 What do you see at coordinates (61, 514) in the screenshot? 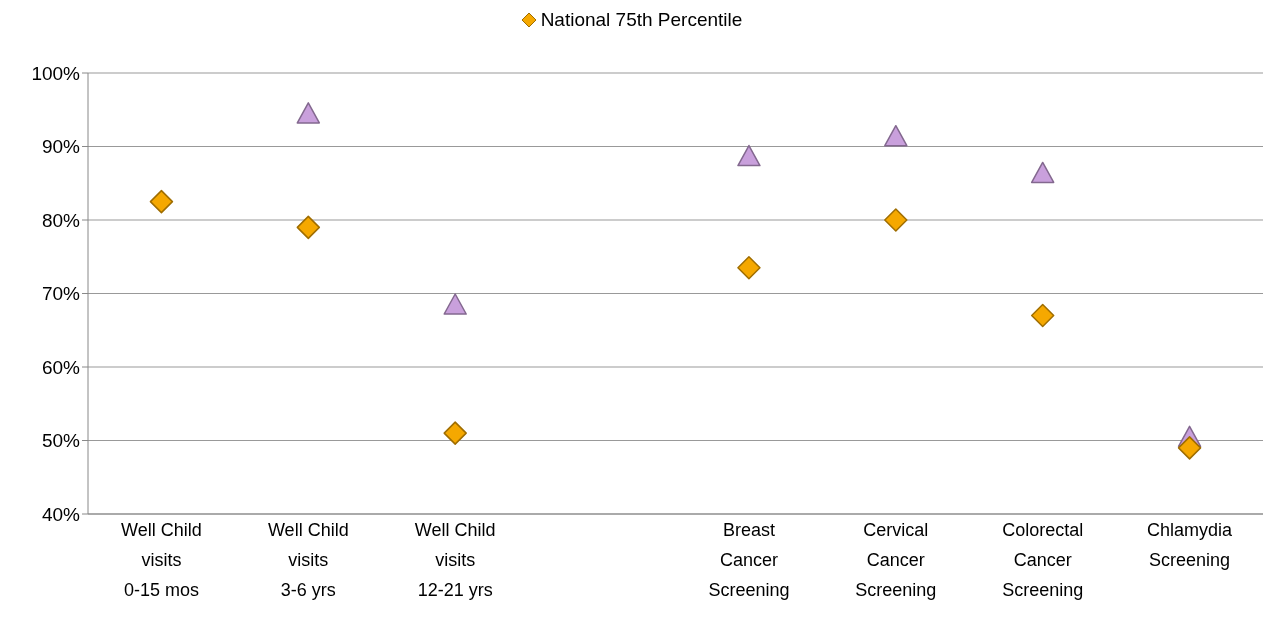
I see `y-tick-label: 40%` at bounding box center [61, 514].